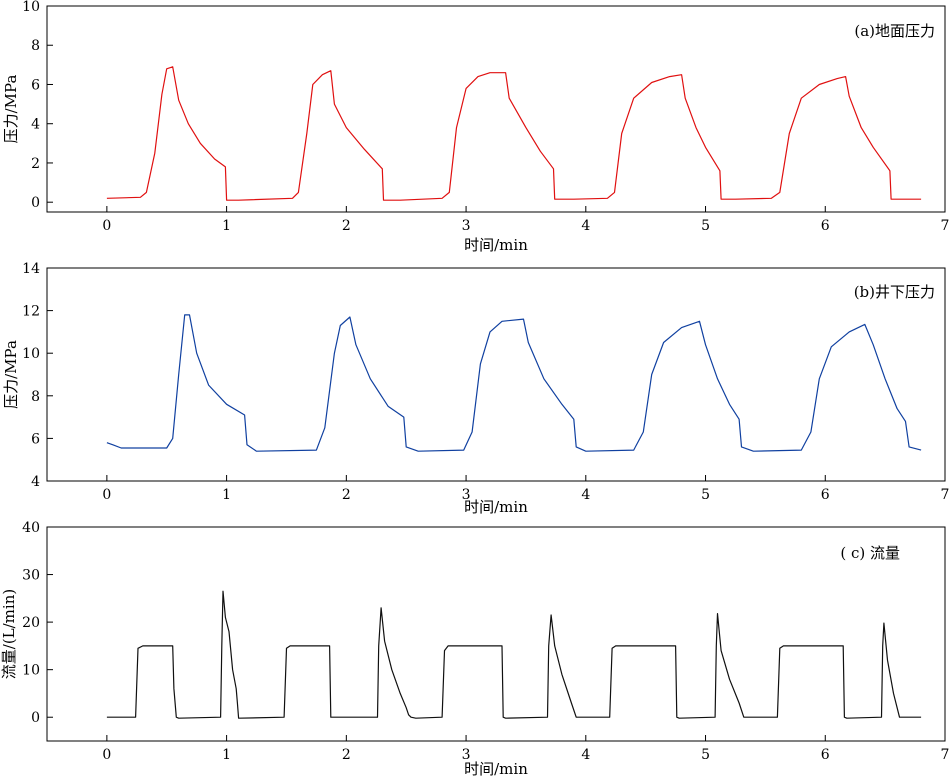  What do you see at coordinates (945, 495) in the screenshot?
I see `panel-2-x-tick-label: 7` at bounding box center [945, 495].